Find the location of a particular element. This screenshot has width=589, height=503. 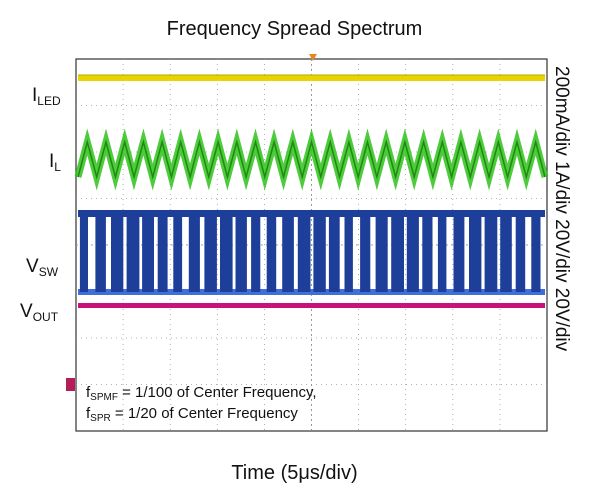

vout-label: VOUT is located at coordinates (39, 312).